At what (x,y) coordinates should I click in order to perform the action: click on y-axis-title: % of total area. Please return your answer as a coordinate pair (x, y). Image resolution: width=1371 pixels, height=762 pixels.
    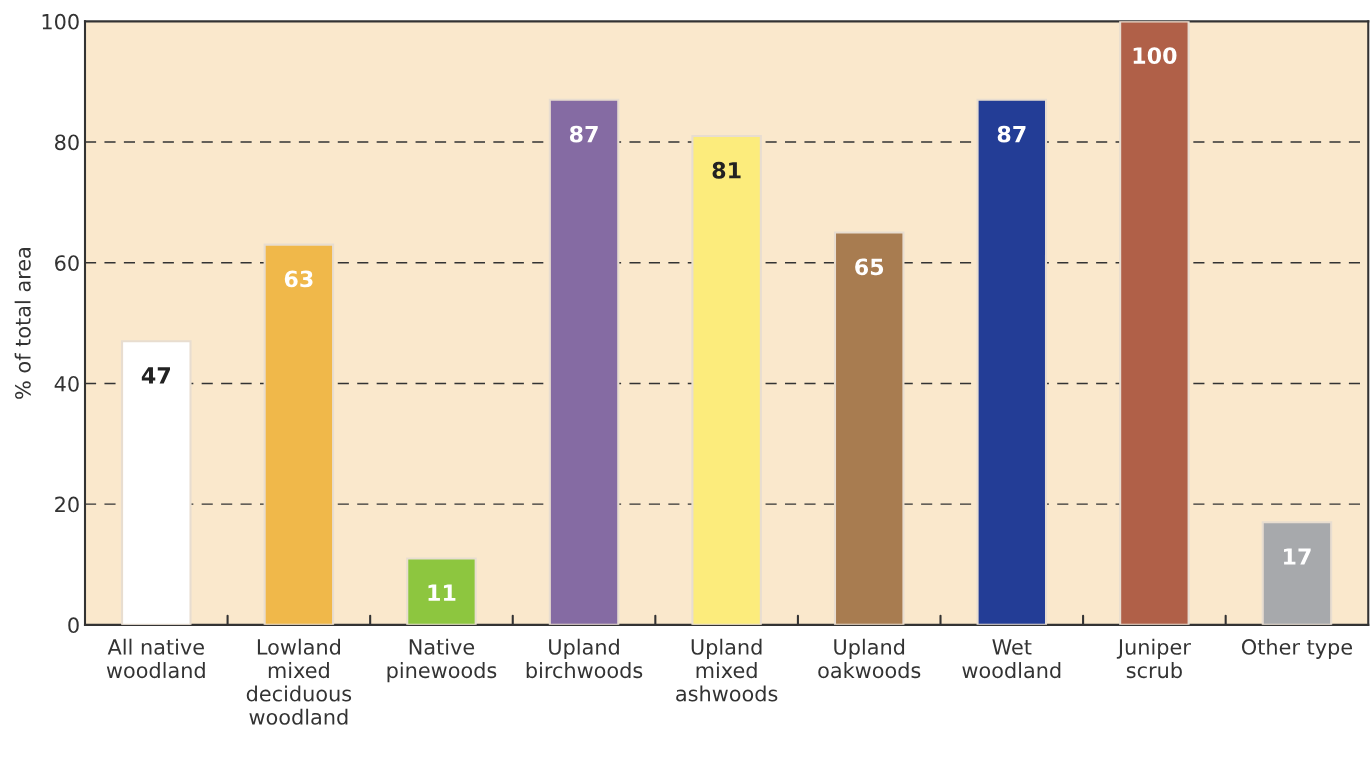
    Looking at the image, I should click on (22, 323).